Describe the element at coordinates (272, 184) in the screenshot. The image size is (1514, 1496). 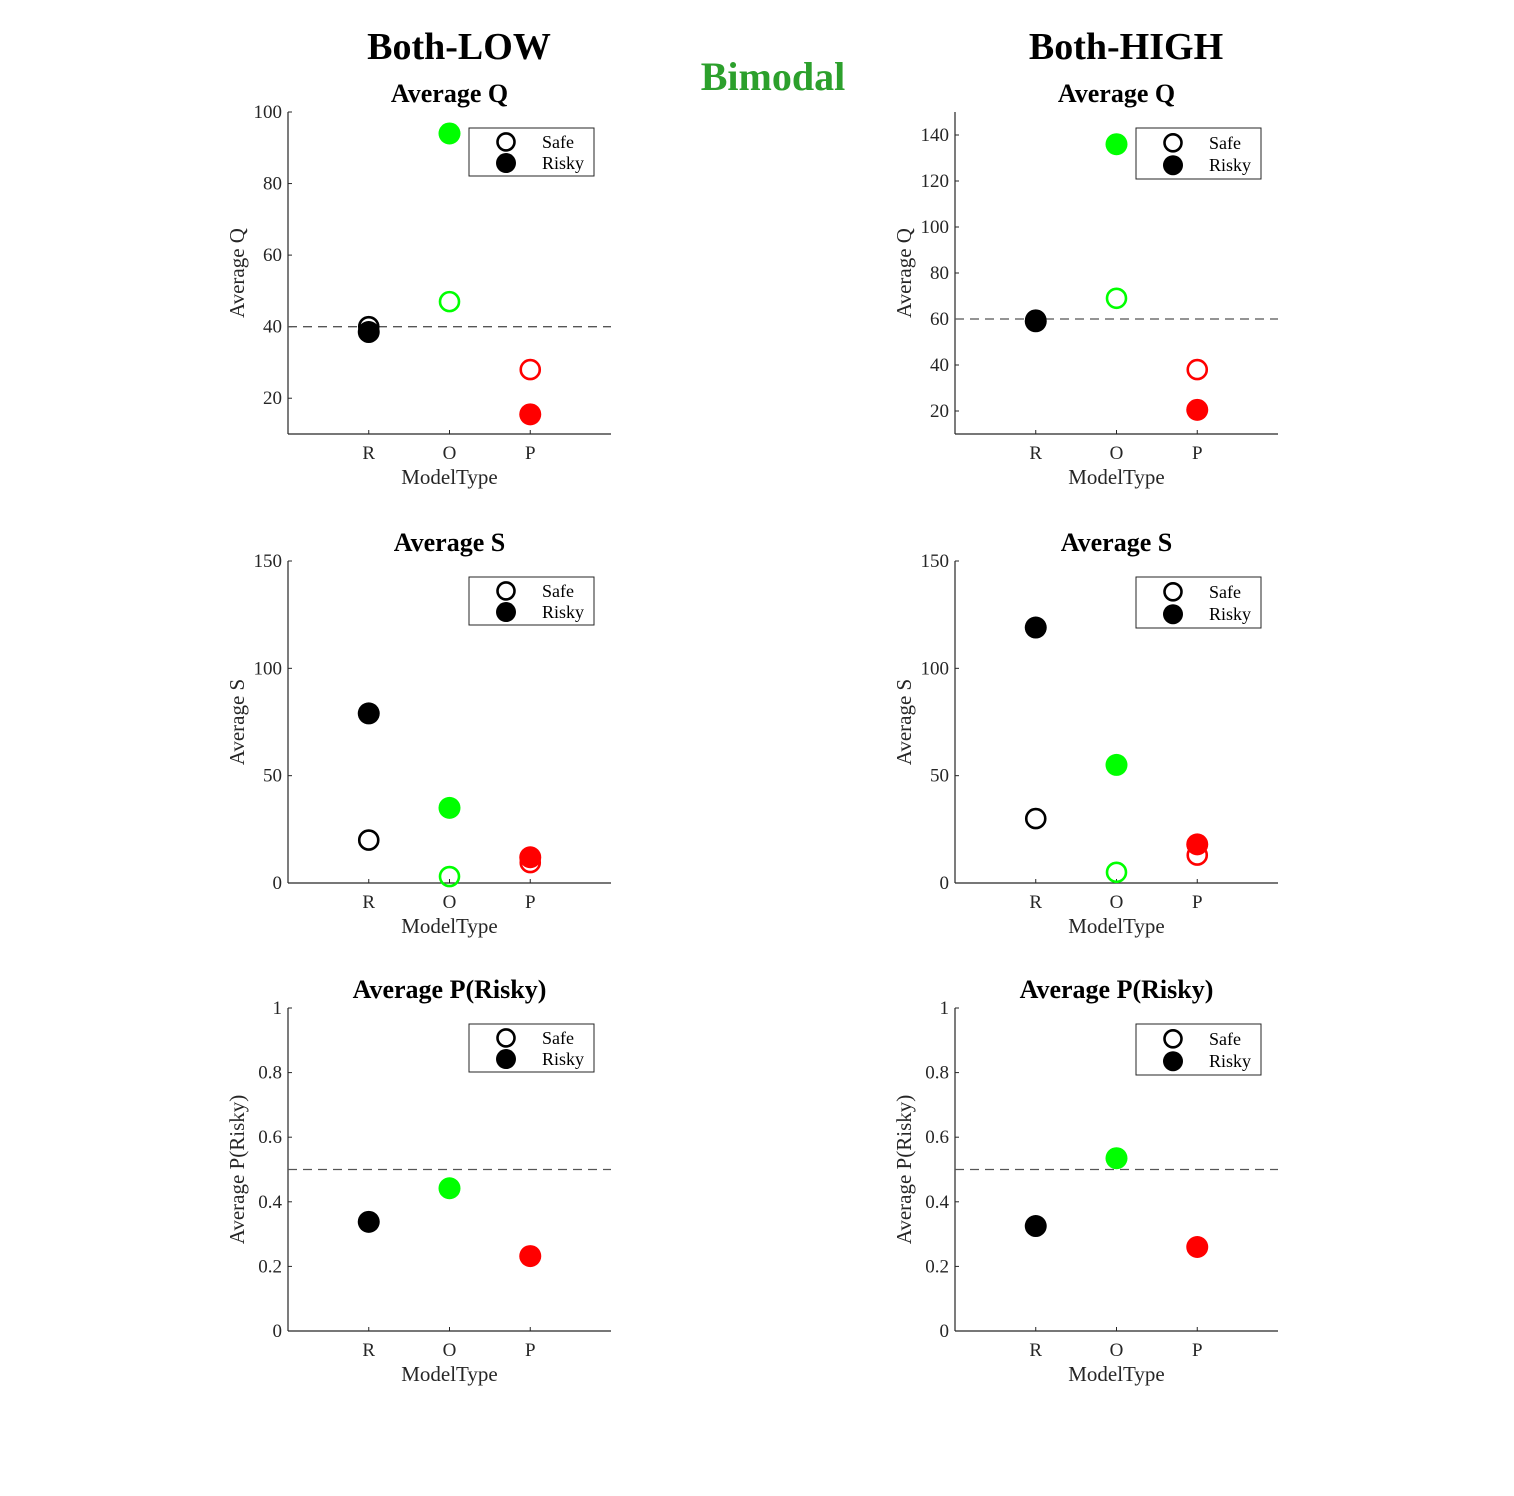
I see `y-tick-label: 80` at that location.